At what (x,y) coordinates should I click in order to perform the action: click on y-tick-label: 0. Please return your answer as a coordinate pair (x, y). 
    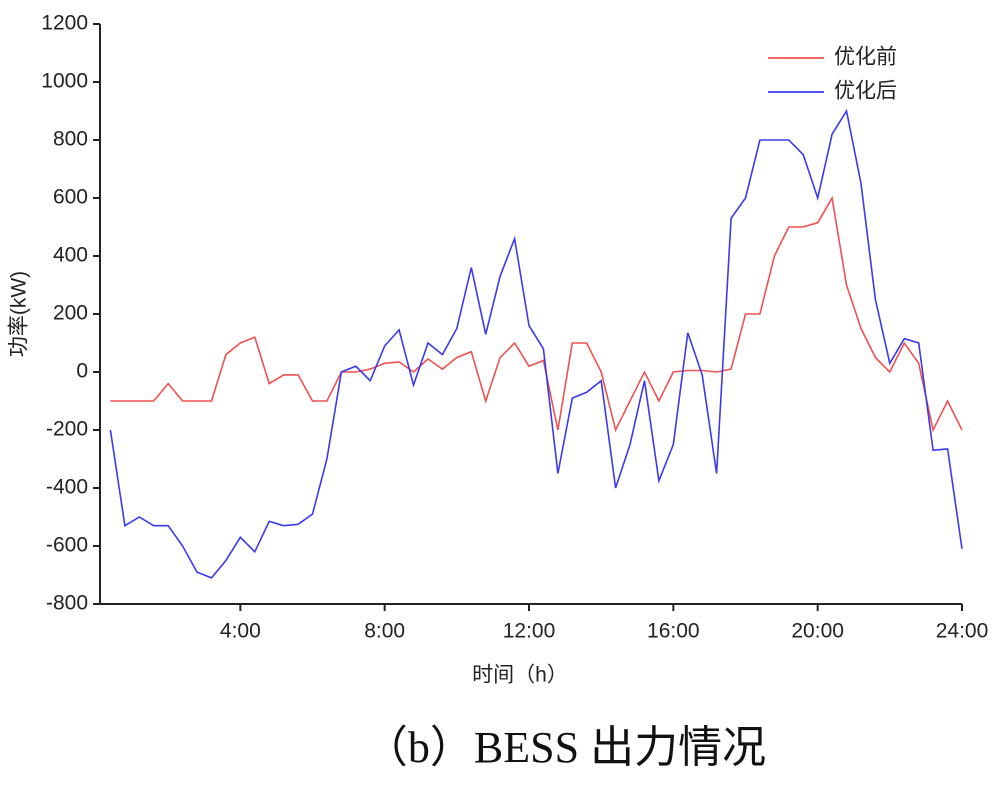
    Looking at the image, I should click on (82, 371).